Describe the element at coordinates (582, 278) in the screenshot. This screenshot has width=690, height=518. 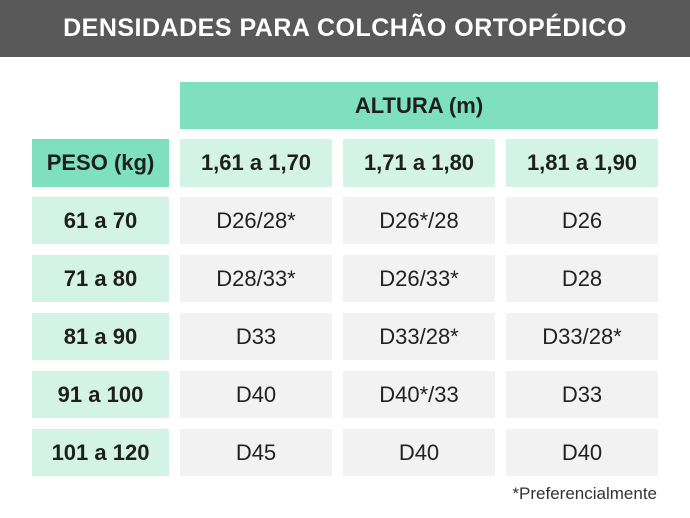
I see `table-cell: D28` at that location.